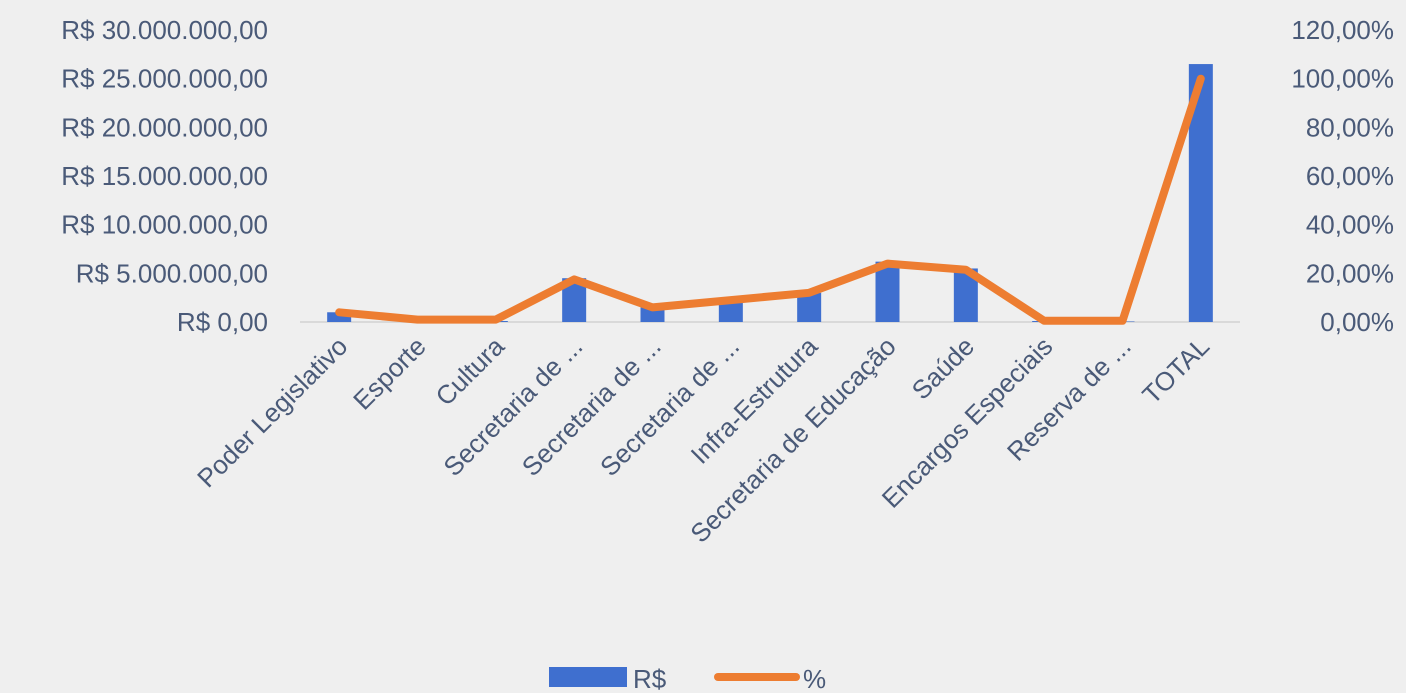 Image resolution: width=1406 pixels, height=693 pixels. What do you see at coordinates (943, 368) in the screenshot?
I see `category-label: Saúde` at bounding box center [943, 368].